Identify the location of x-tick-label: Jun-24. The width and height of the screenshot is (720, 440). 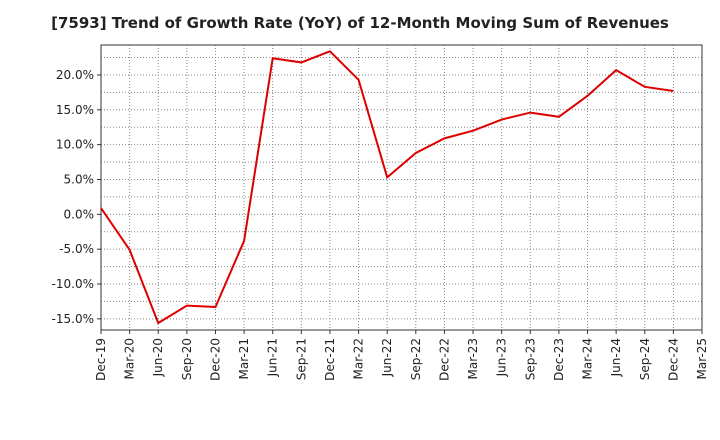
(616, 357).